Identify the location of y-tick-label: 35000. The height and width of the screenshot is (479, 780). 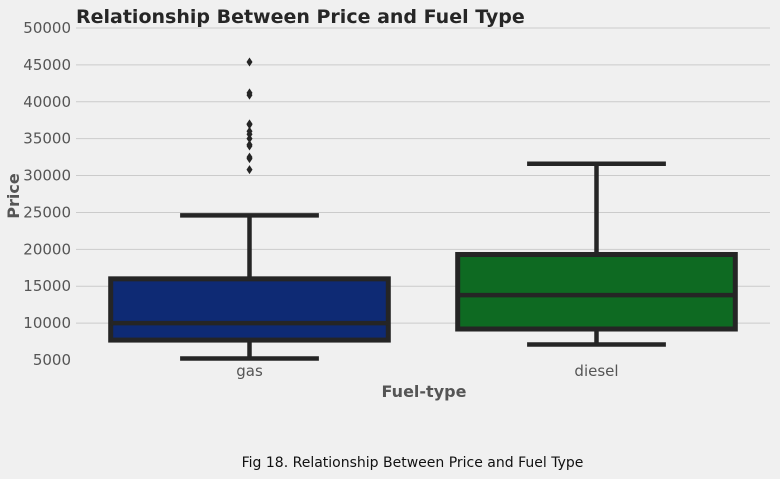
(47, 139).